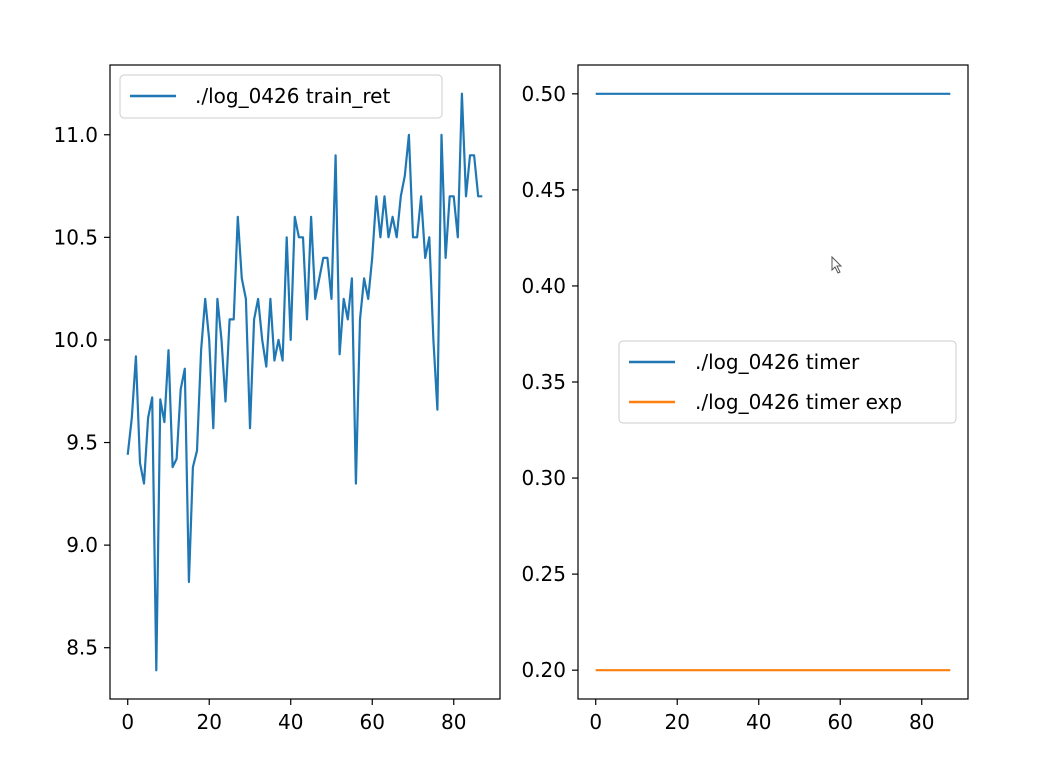 The image size is (1048, 764). I want to click on left-y-tick-label: 9.0, so click(82, 545).